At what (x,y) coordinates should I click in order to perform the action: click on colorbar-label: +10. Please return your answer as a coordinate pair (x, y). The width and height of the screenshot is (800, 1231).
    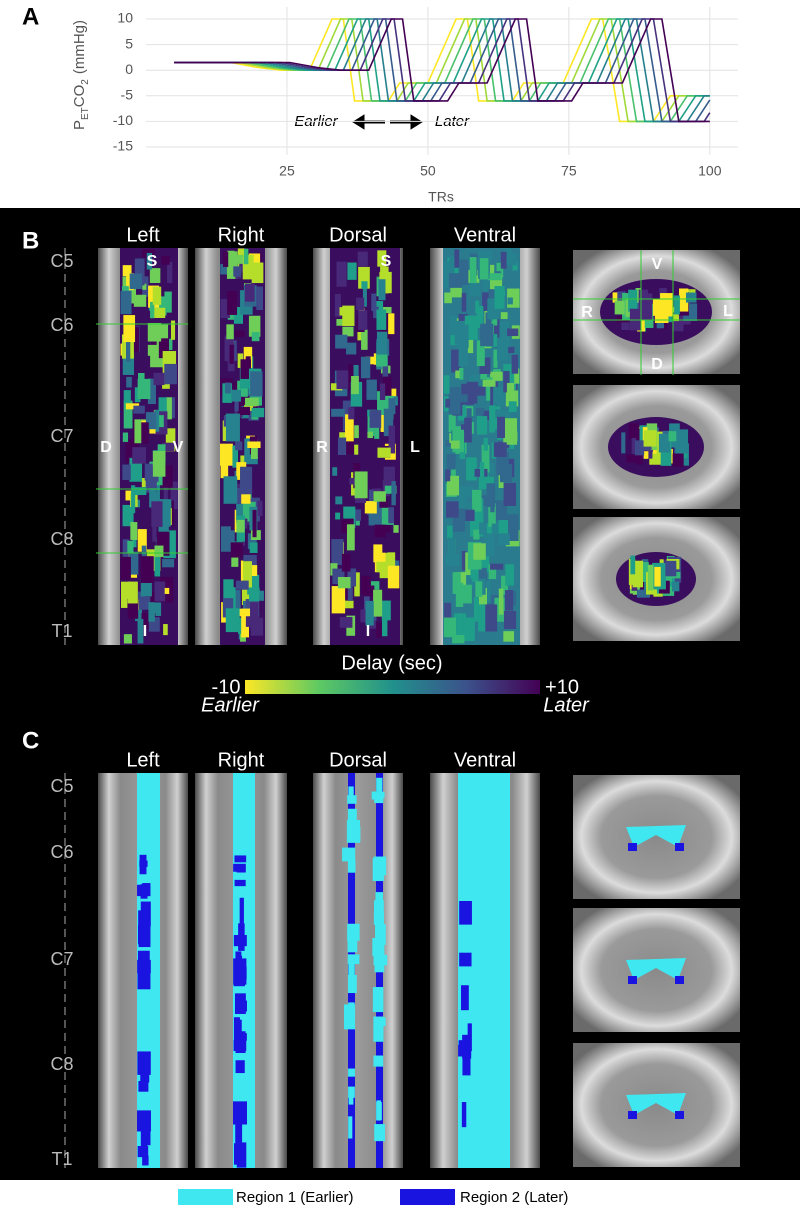
    Looking at the image, I should click on (562, 687).